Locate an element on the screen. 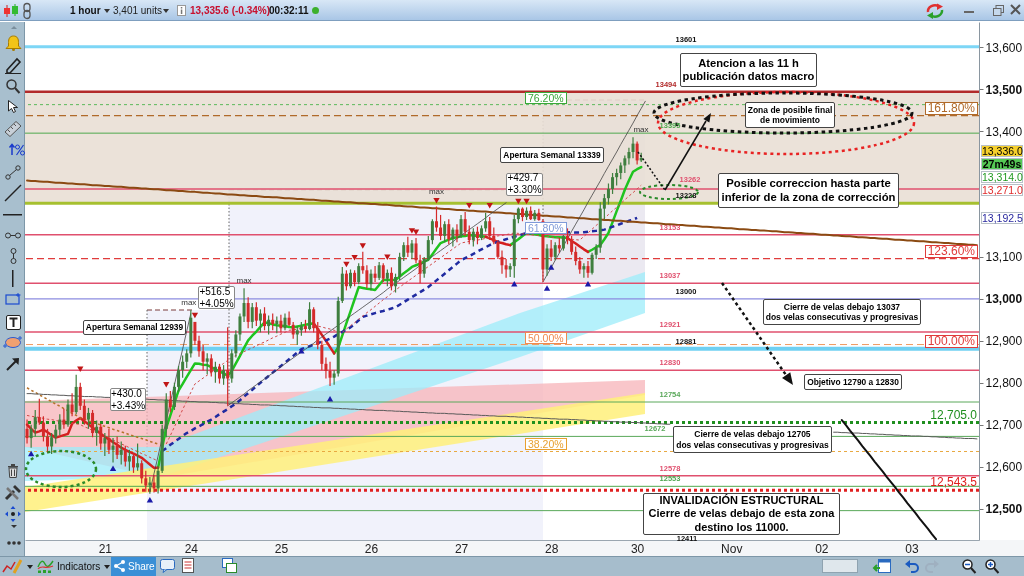 The width and height of the screenshot is (1024, 576). annotation: Apertura Semanal 12939 is located at coordinates (134, 327).